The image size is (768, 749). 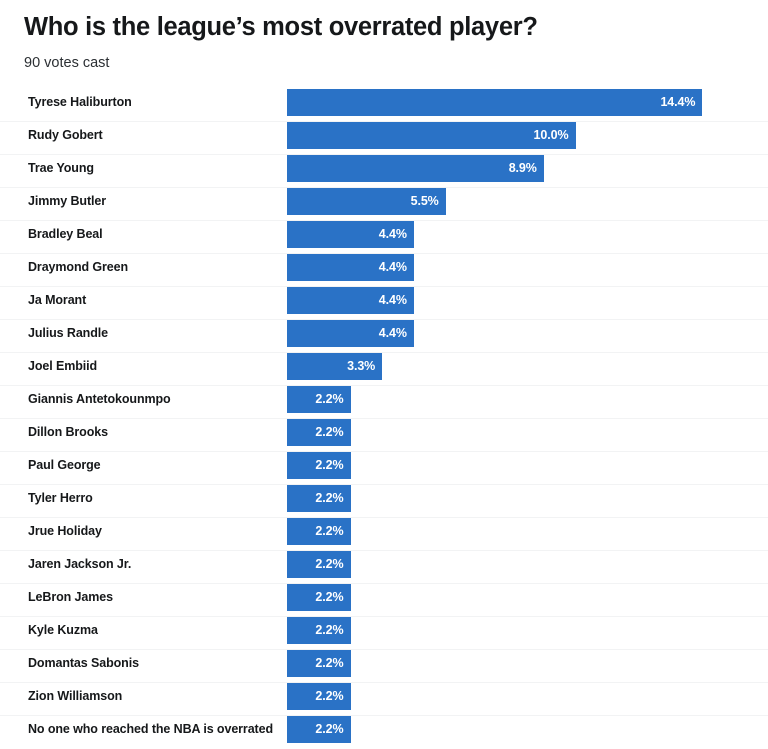 I want to click on bar-row-label: LeBron James, so click(x=70, y=597).